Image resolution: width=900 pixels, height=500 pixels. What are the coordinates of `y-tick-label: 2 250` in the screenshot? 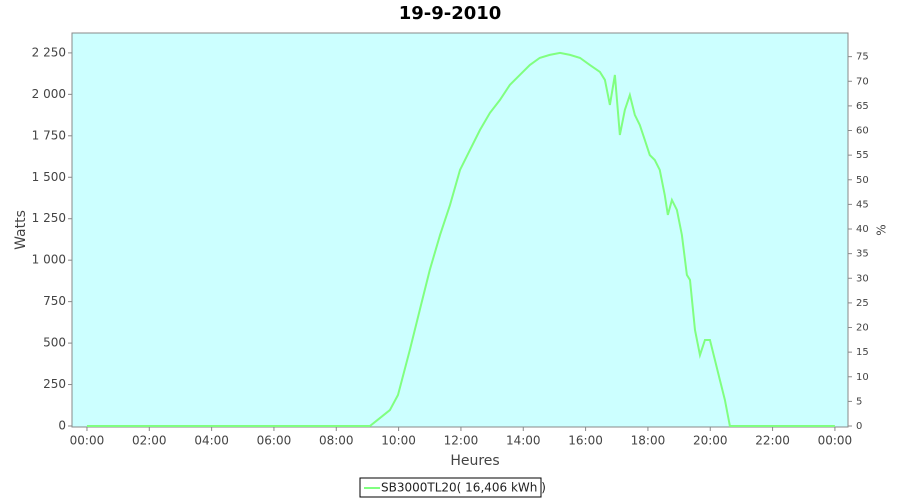 It's located at (49, 52).